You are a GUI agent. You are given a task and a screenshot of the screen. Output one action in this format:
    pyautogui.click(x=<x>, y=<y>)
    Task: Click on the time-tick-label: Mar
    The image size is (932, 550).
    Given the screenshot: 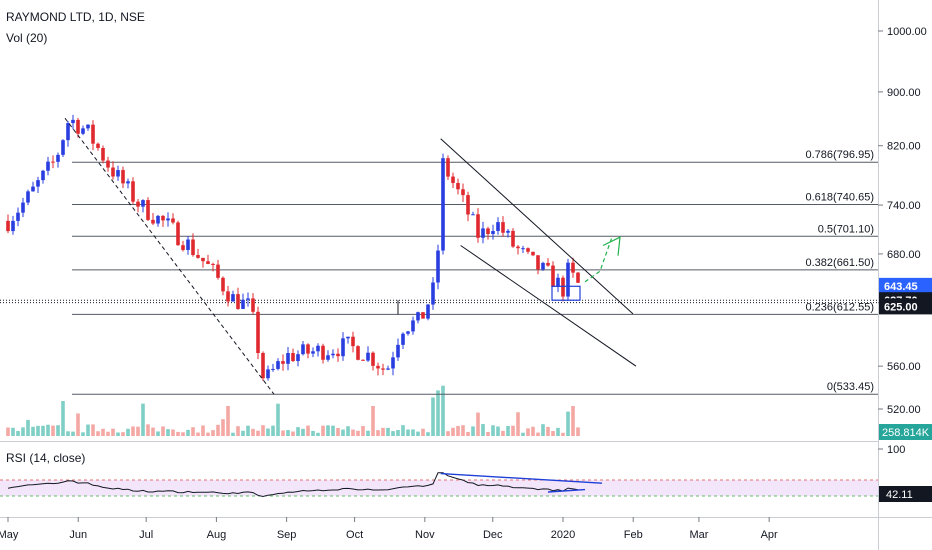 What is the action you would take?
    pyautogui.click(x=698, y=535)
    